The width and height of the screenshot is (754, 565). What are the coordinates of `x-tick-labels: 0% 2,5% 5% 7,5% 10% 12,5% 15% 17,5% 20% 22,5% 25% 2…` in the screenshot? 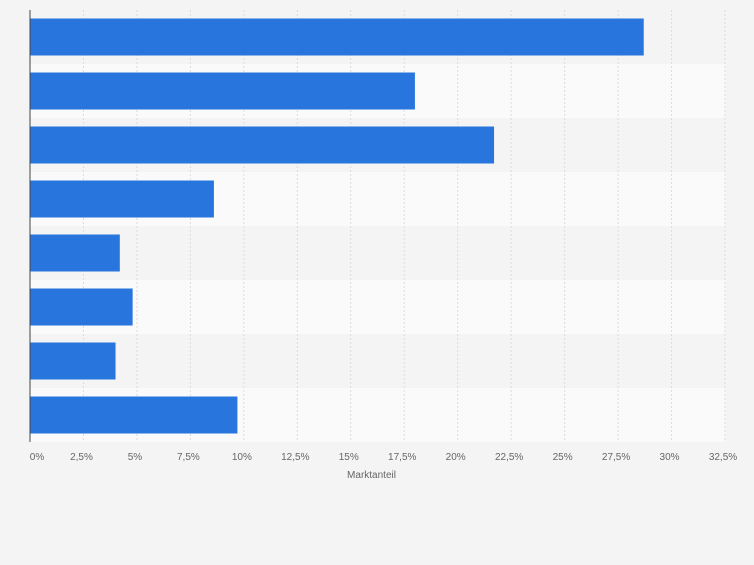 It's located at (384, 457).